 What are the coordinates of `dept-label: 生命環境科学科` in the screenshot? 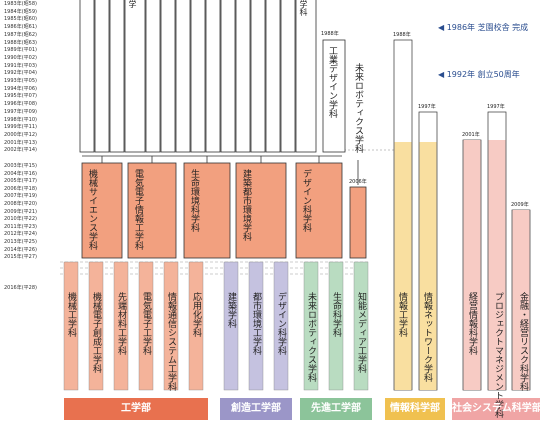 It's located at (194, 200).